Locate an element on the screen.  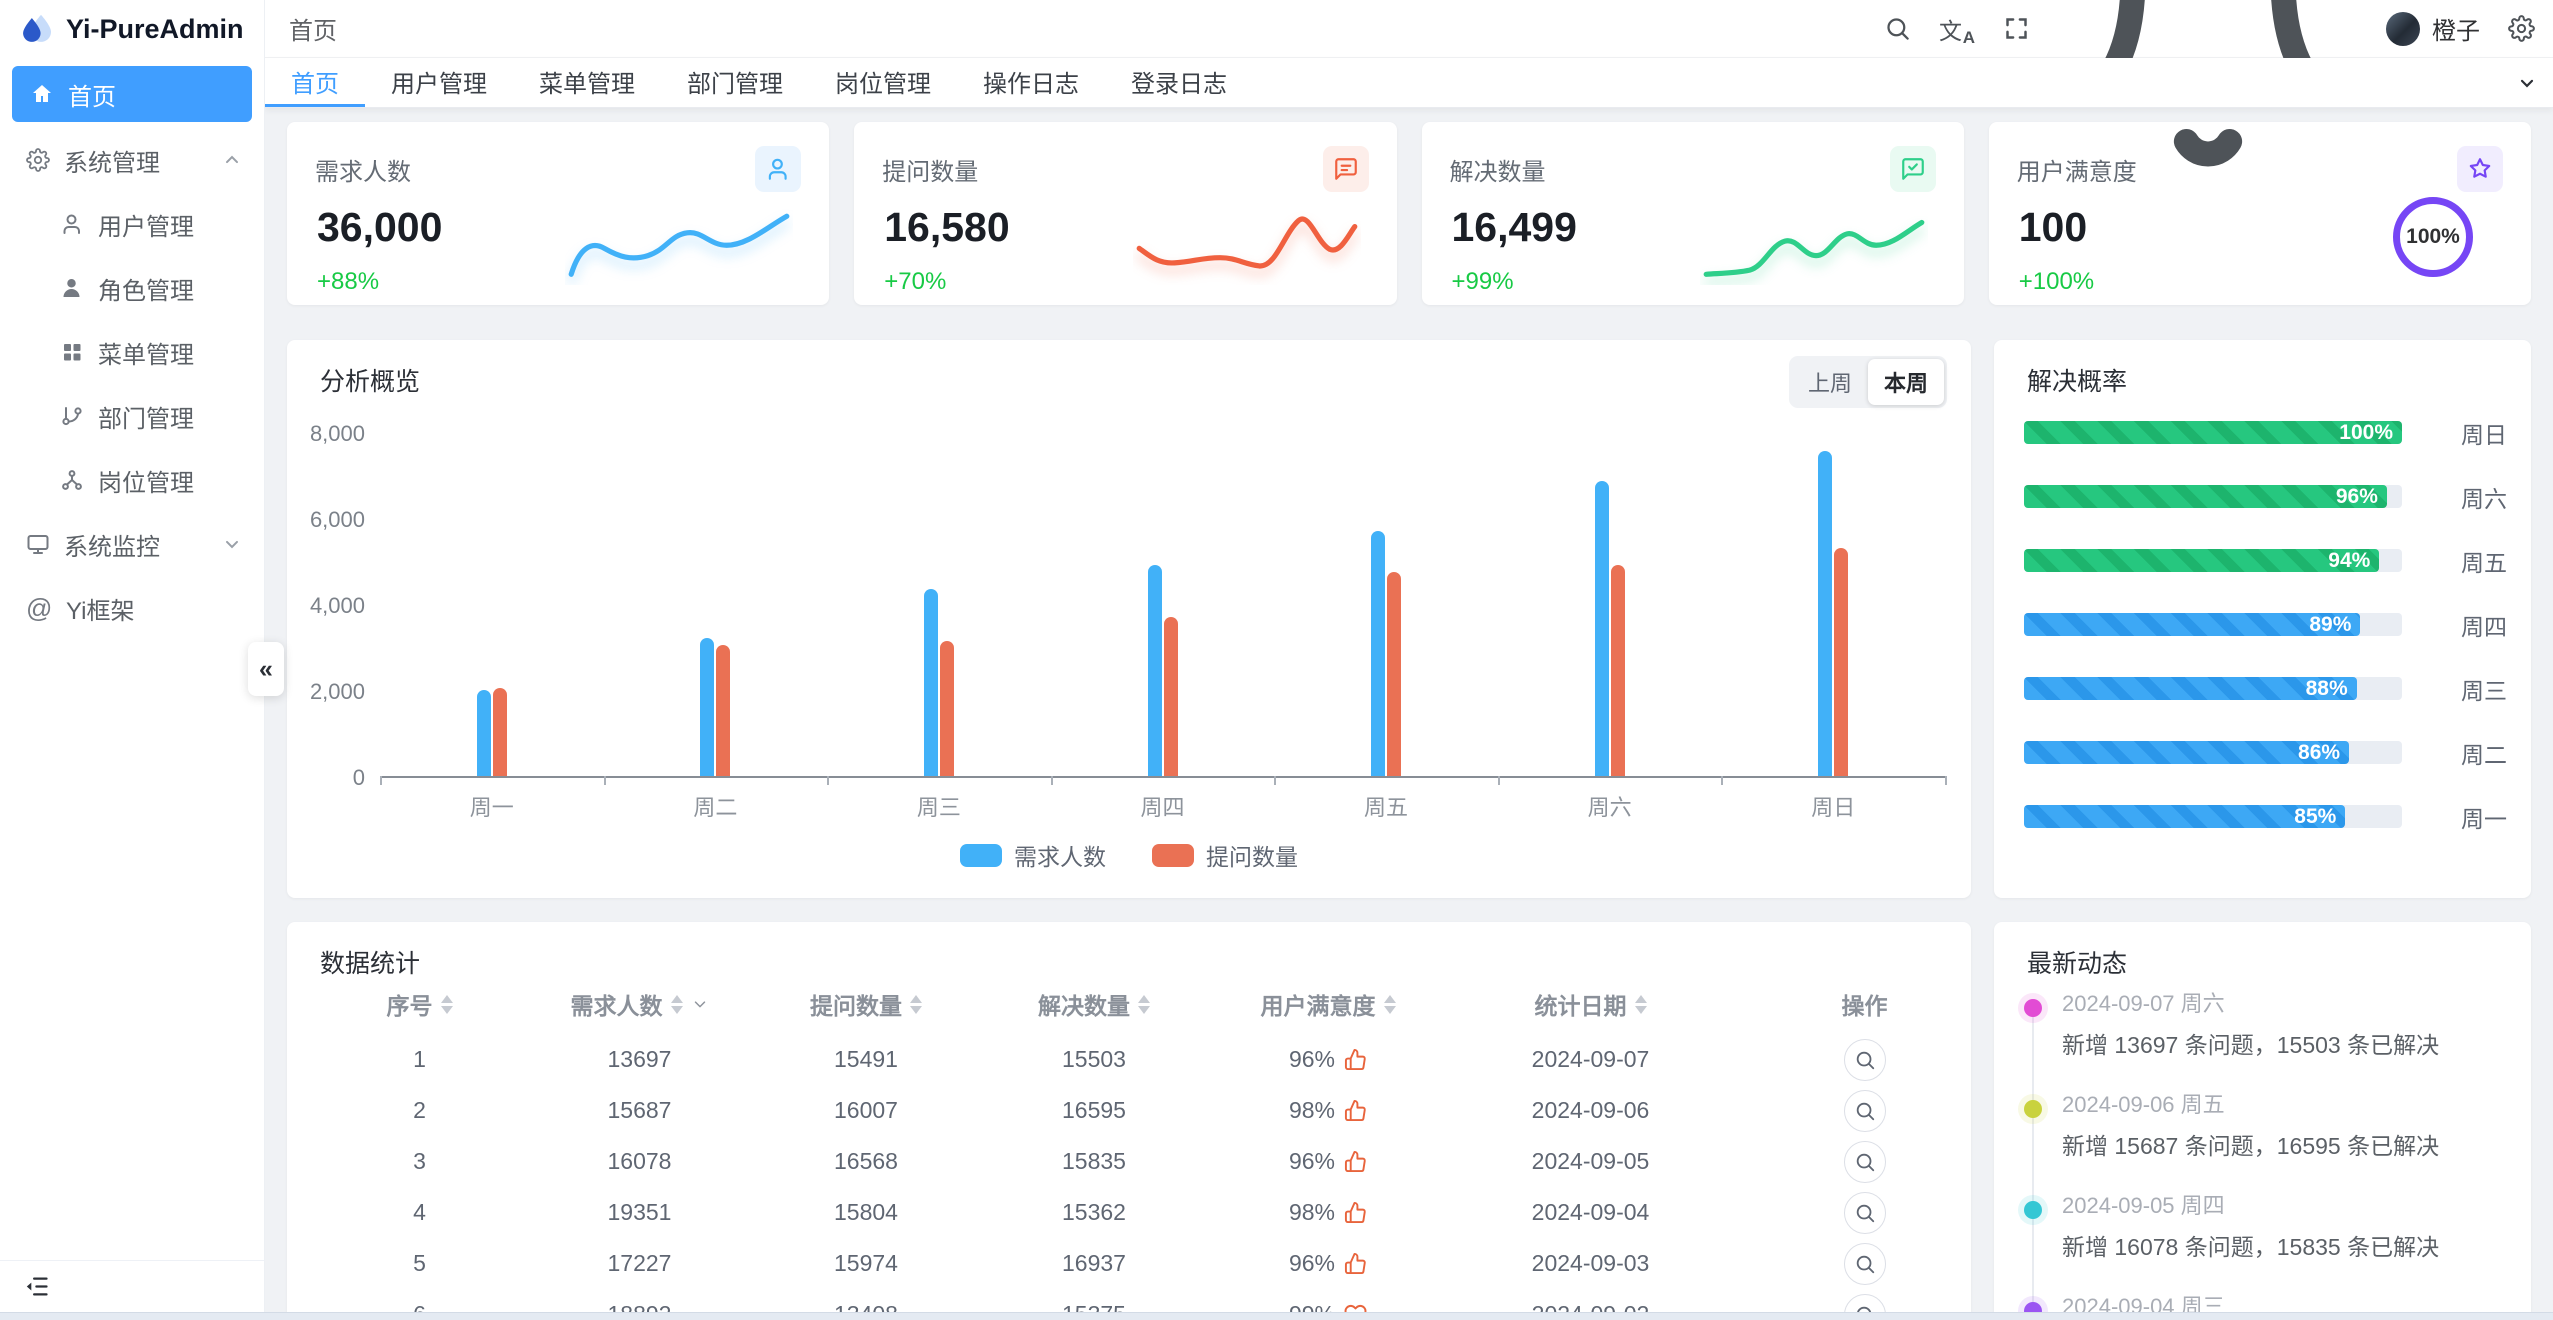
stat-card-delta: +88% is located at coordinates (348, 281).